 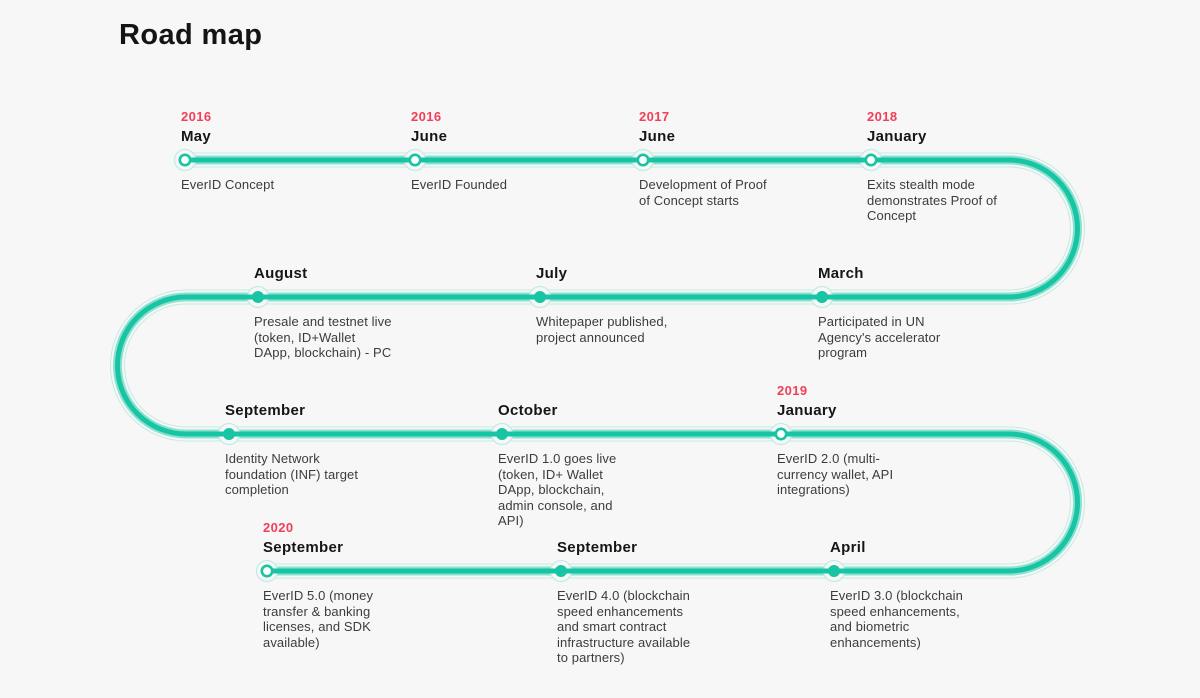 What do you see at coordinates (602, 329) in the screenshot?
I see `milestone-description: Whitepaper published, project announced` at bounding box center [602, 329].